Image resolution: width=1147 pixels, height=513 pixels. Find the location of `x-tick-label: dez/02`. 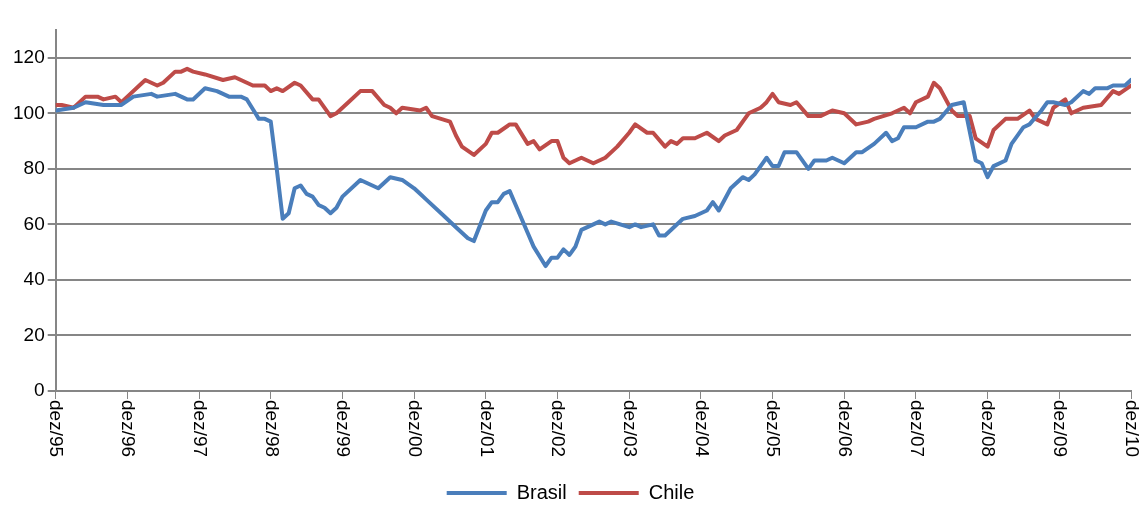

x-tick-label: dez/02 is located at coordinates (559, 429).